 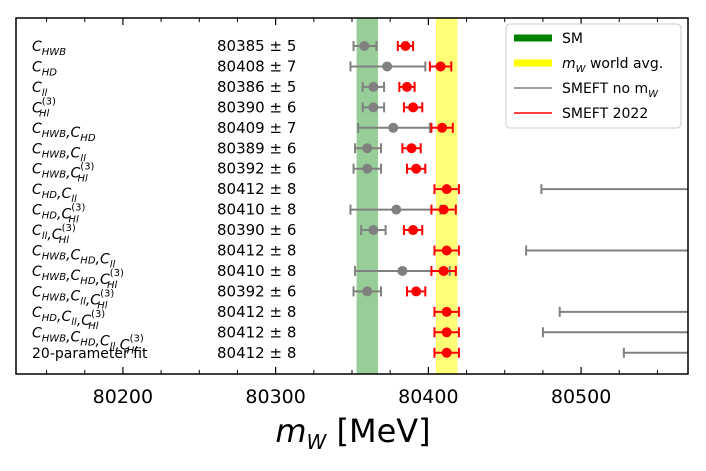 What do you see at coordinates (275, 397) in the screenshot?
I see `x-tick-label: 80300` at bounding box center [275, 397].